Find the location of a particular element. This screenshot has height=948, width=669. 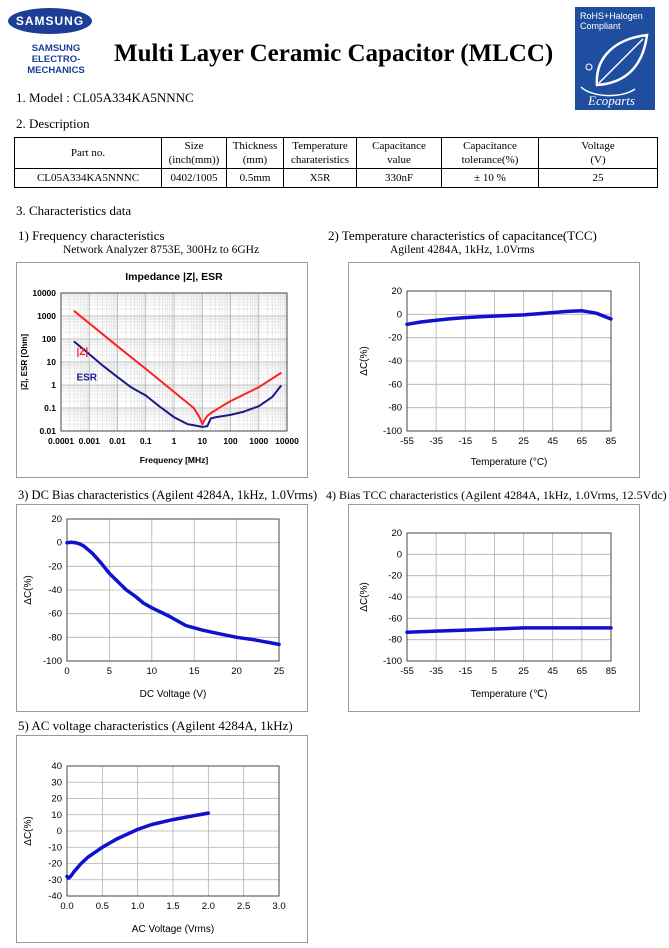

eco-line1: RoHS+Halogen is located at coordinates (611, 16).